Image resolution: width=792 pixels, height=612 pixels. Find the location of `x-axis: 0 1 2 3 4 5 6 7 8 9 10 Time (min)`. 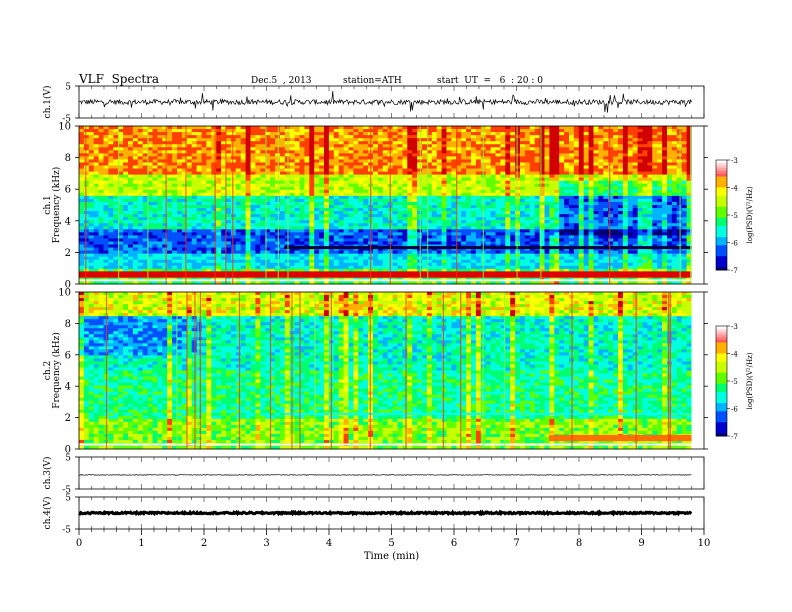

x-axis: 0 1 2 3 4 5 6 7 8 9 10 Time (min) is located at coordinates (393, 545).